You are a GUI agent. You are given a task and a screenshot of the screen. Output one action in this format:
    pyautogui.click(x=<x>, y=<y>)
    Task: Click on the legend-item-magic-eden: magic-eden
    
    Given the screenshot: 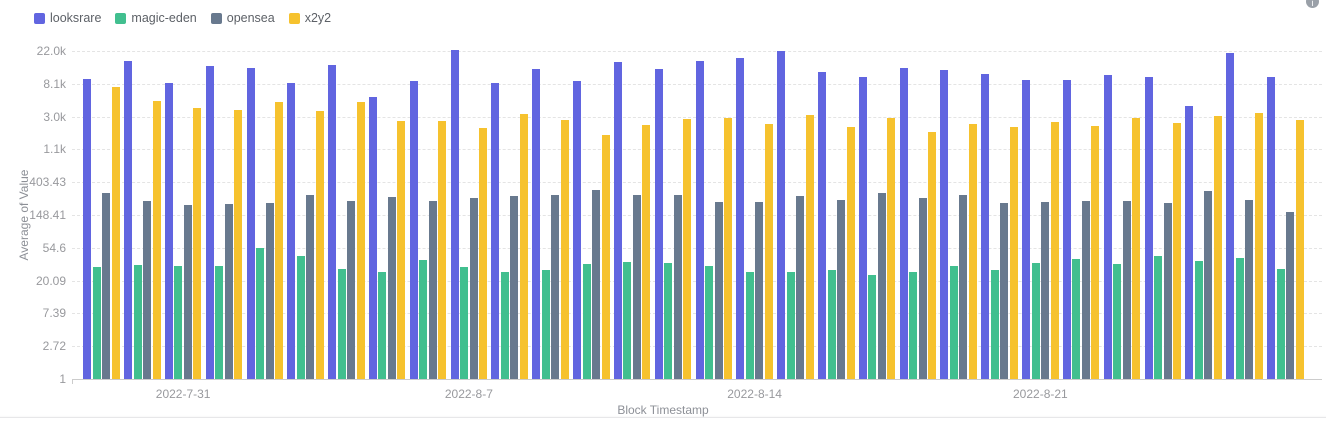 What is the action you would take?
    pyautogui.click(x=156, y=18)
    